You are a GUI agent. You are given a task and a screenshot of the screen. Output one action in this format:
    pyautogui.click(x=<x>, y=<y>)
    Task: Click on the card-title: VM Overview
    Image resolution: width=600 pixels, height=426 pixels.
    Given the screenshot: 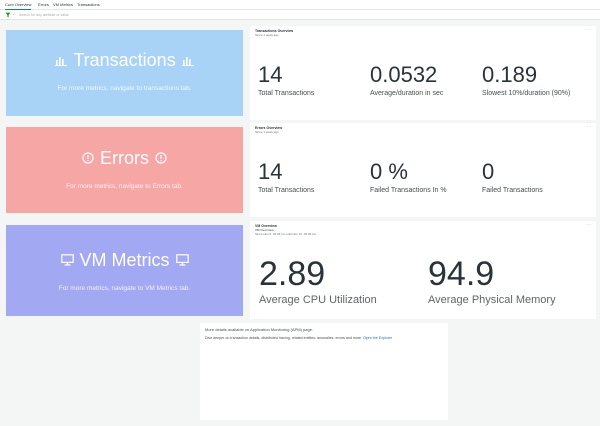 What is the action you would take?
    pyautogui.click(x=266, y=226)
    